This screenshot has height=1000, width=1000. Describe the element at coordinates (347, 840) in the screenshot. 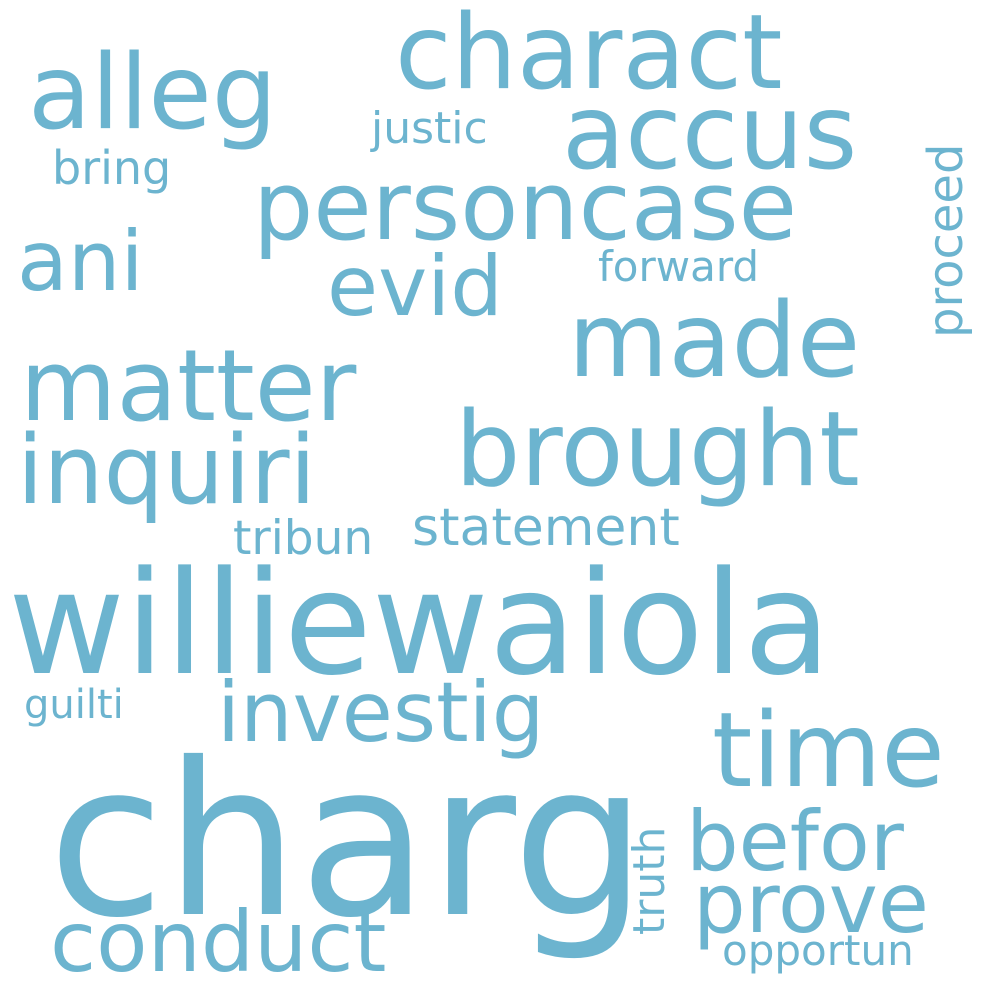

I see `word-charg: charg` at that location.